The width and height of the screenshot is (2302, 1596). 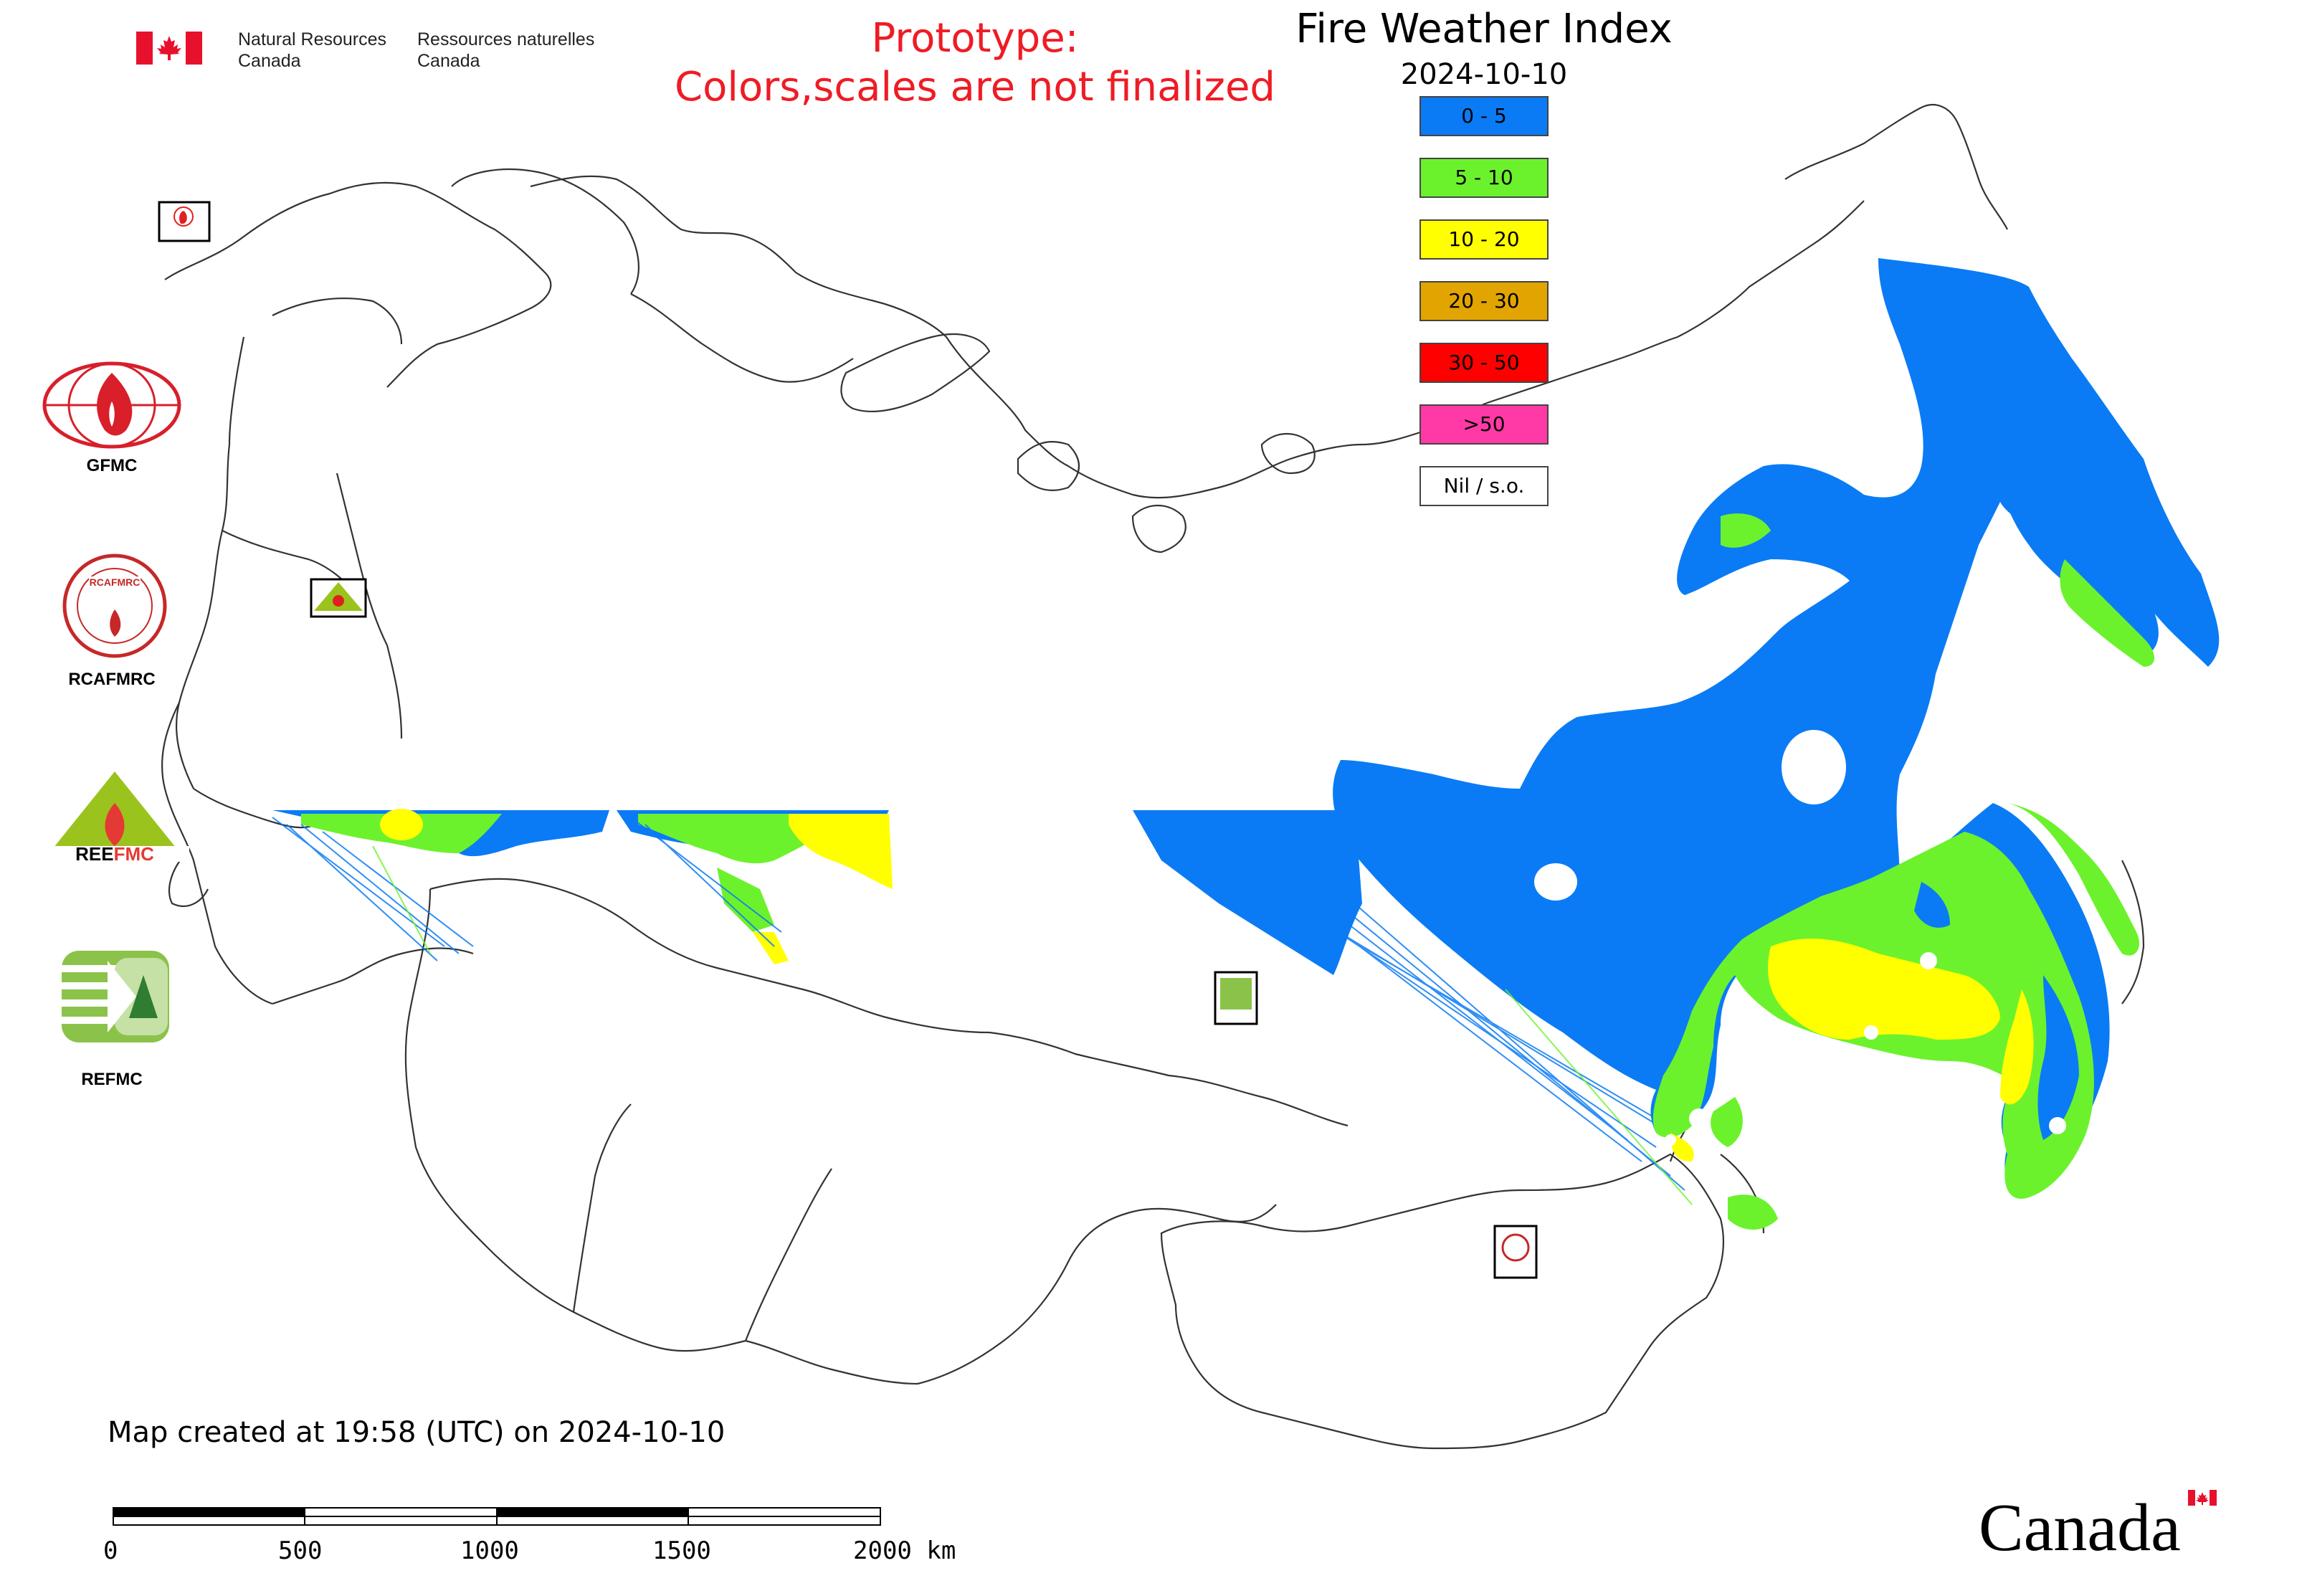 What do you see at coordinates (114, 606) in the screenshot?
I see `rcafmrc-logo: RCAFMRC` at bounding box center [114, 606].